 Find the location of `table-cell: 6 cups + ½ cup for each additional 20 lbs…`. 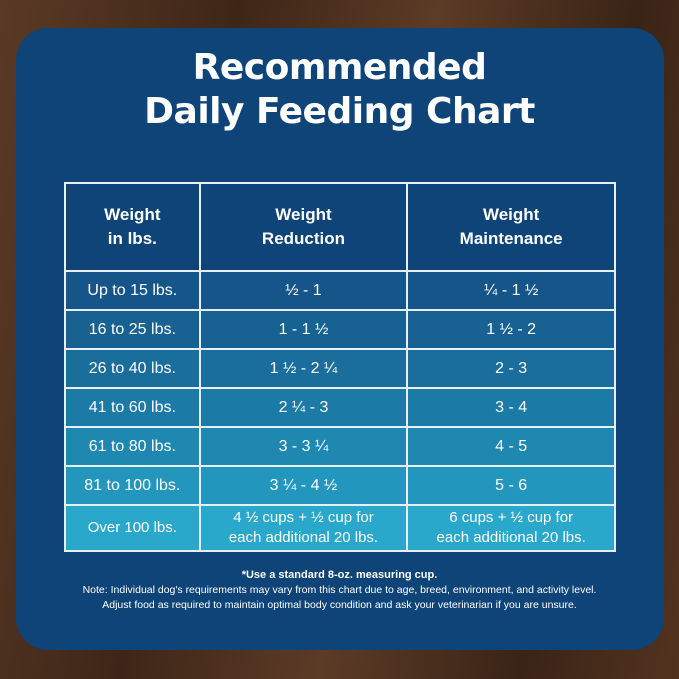

table-cell: 6 cups + ½ cup for each additional 20 lbs… is located at coordinates (511, 528).